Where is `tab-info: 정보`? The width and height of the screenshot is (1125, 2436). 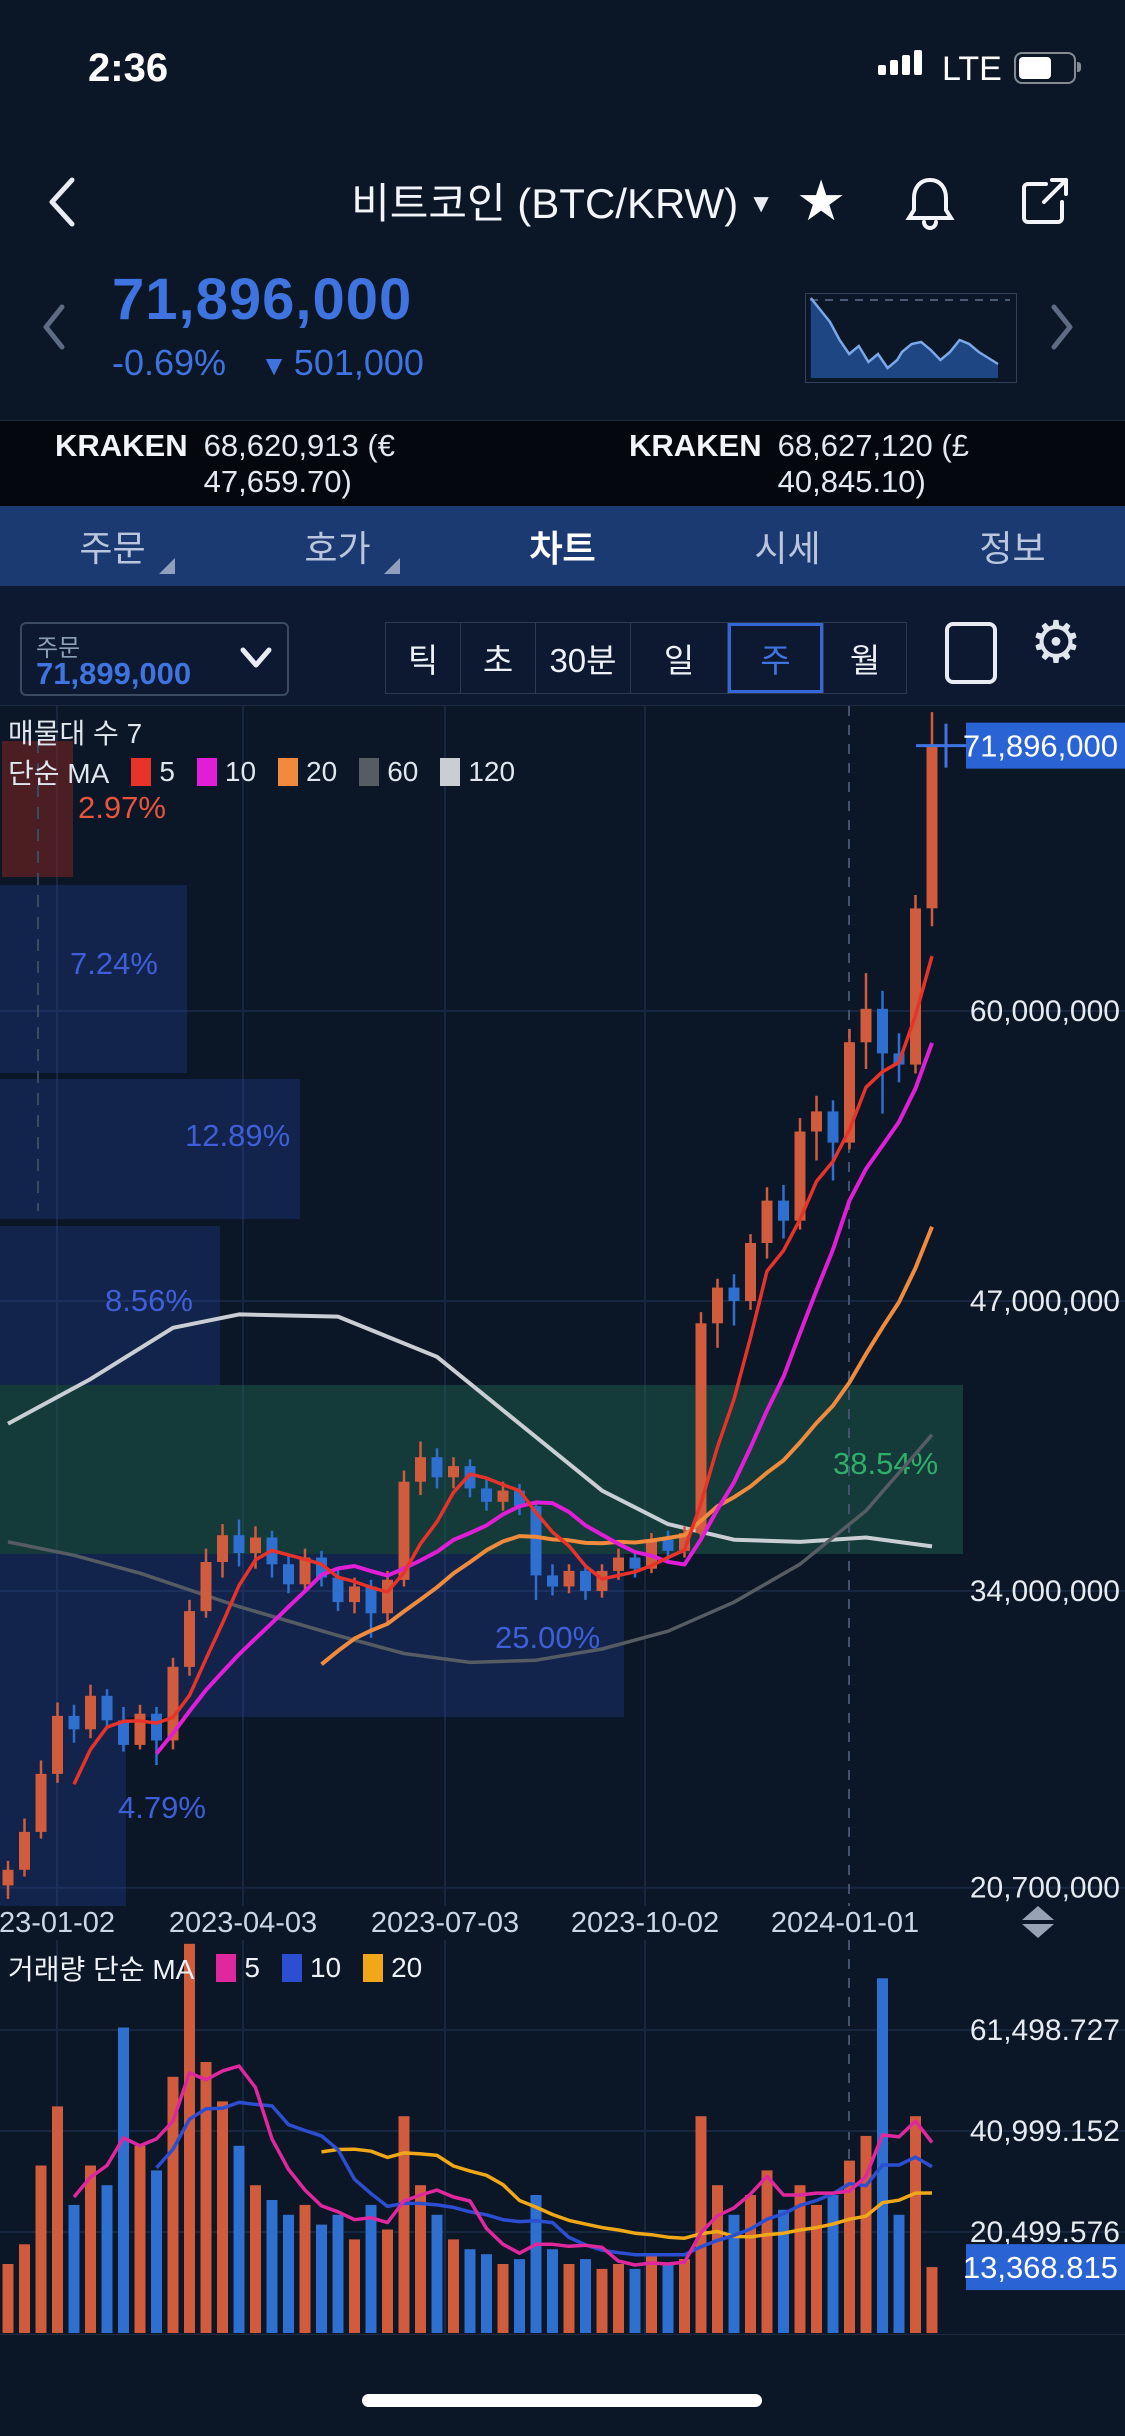
tab-info: 정보 is located at coordinates (1012, 548).